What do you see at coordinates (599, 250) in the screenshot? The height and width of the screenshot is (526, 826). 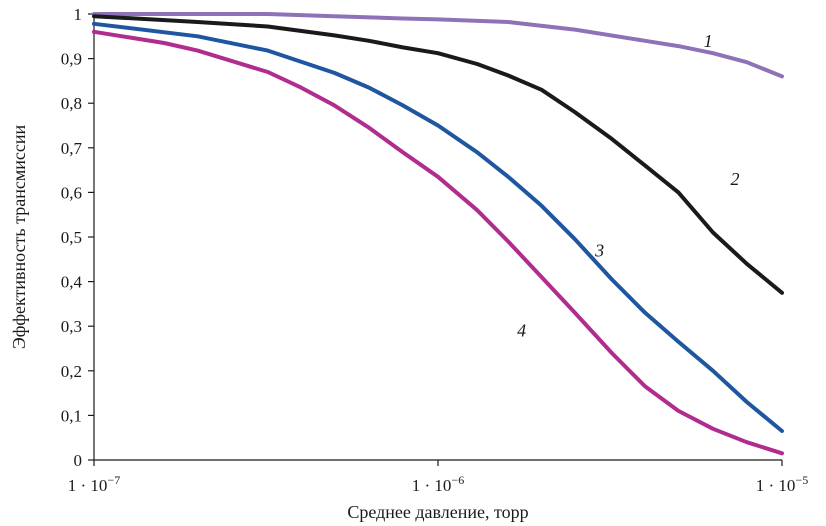 I see `series-label-3: 3` at bounding box center [599, 250].